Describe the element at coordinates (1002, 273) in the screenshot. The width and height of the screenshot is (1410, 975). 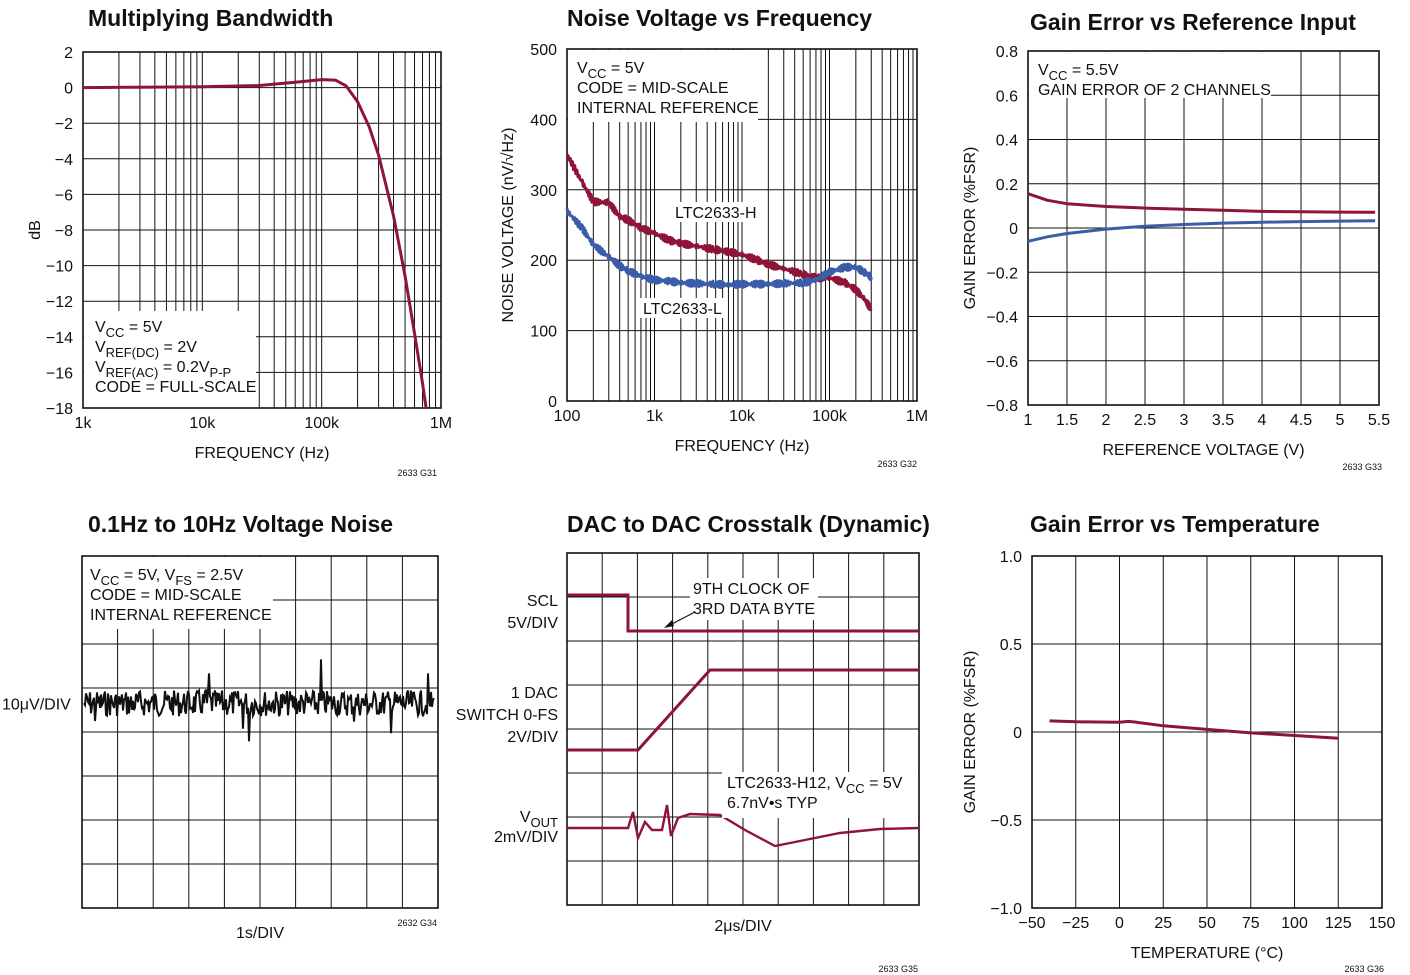
I see `y-tick-label: −0.2` at that location.